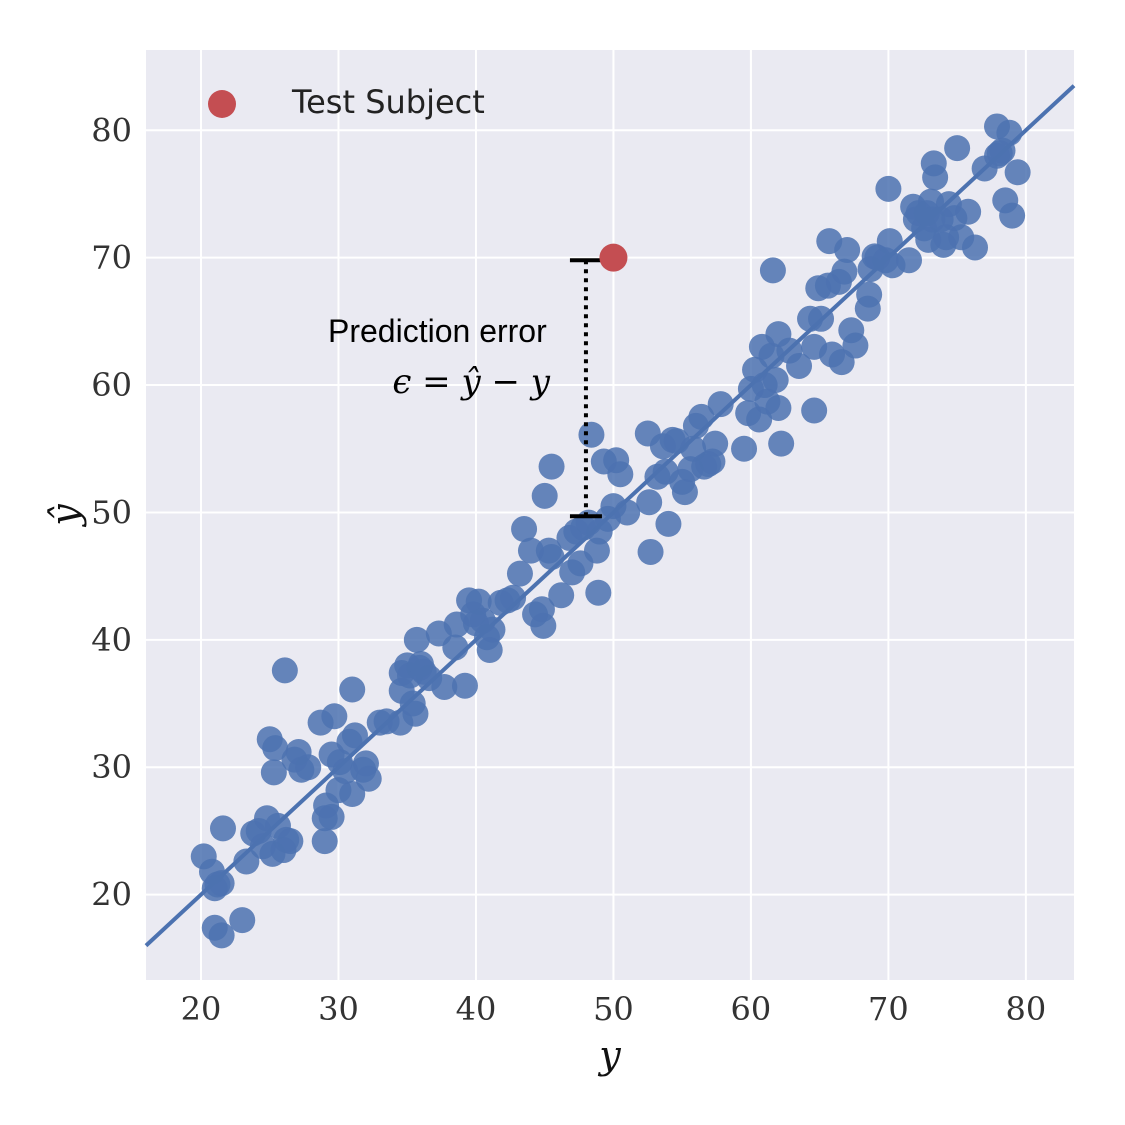 The width and height of the screenshot is (1125, 1125). Describe the element at coordinates (388, 102) in the screenshot. I see `legend-label: Test Subject` at that location.